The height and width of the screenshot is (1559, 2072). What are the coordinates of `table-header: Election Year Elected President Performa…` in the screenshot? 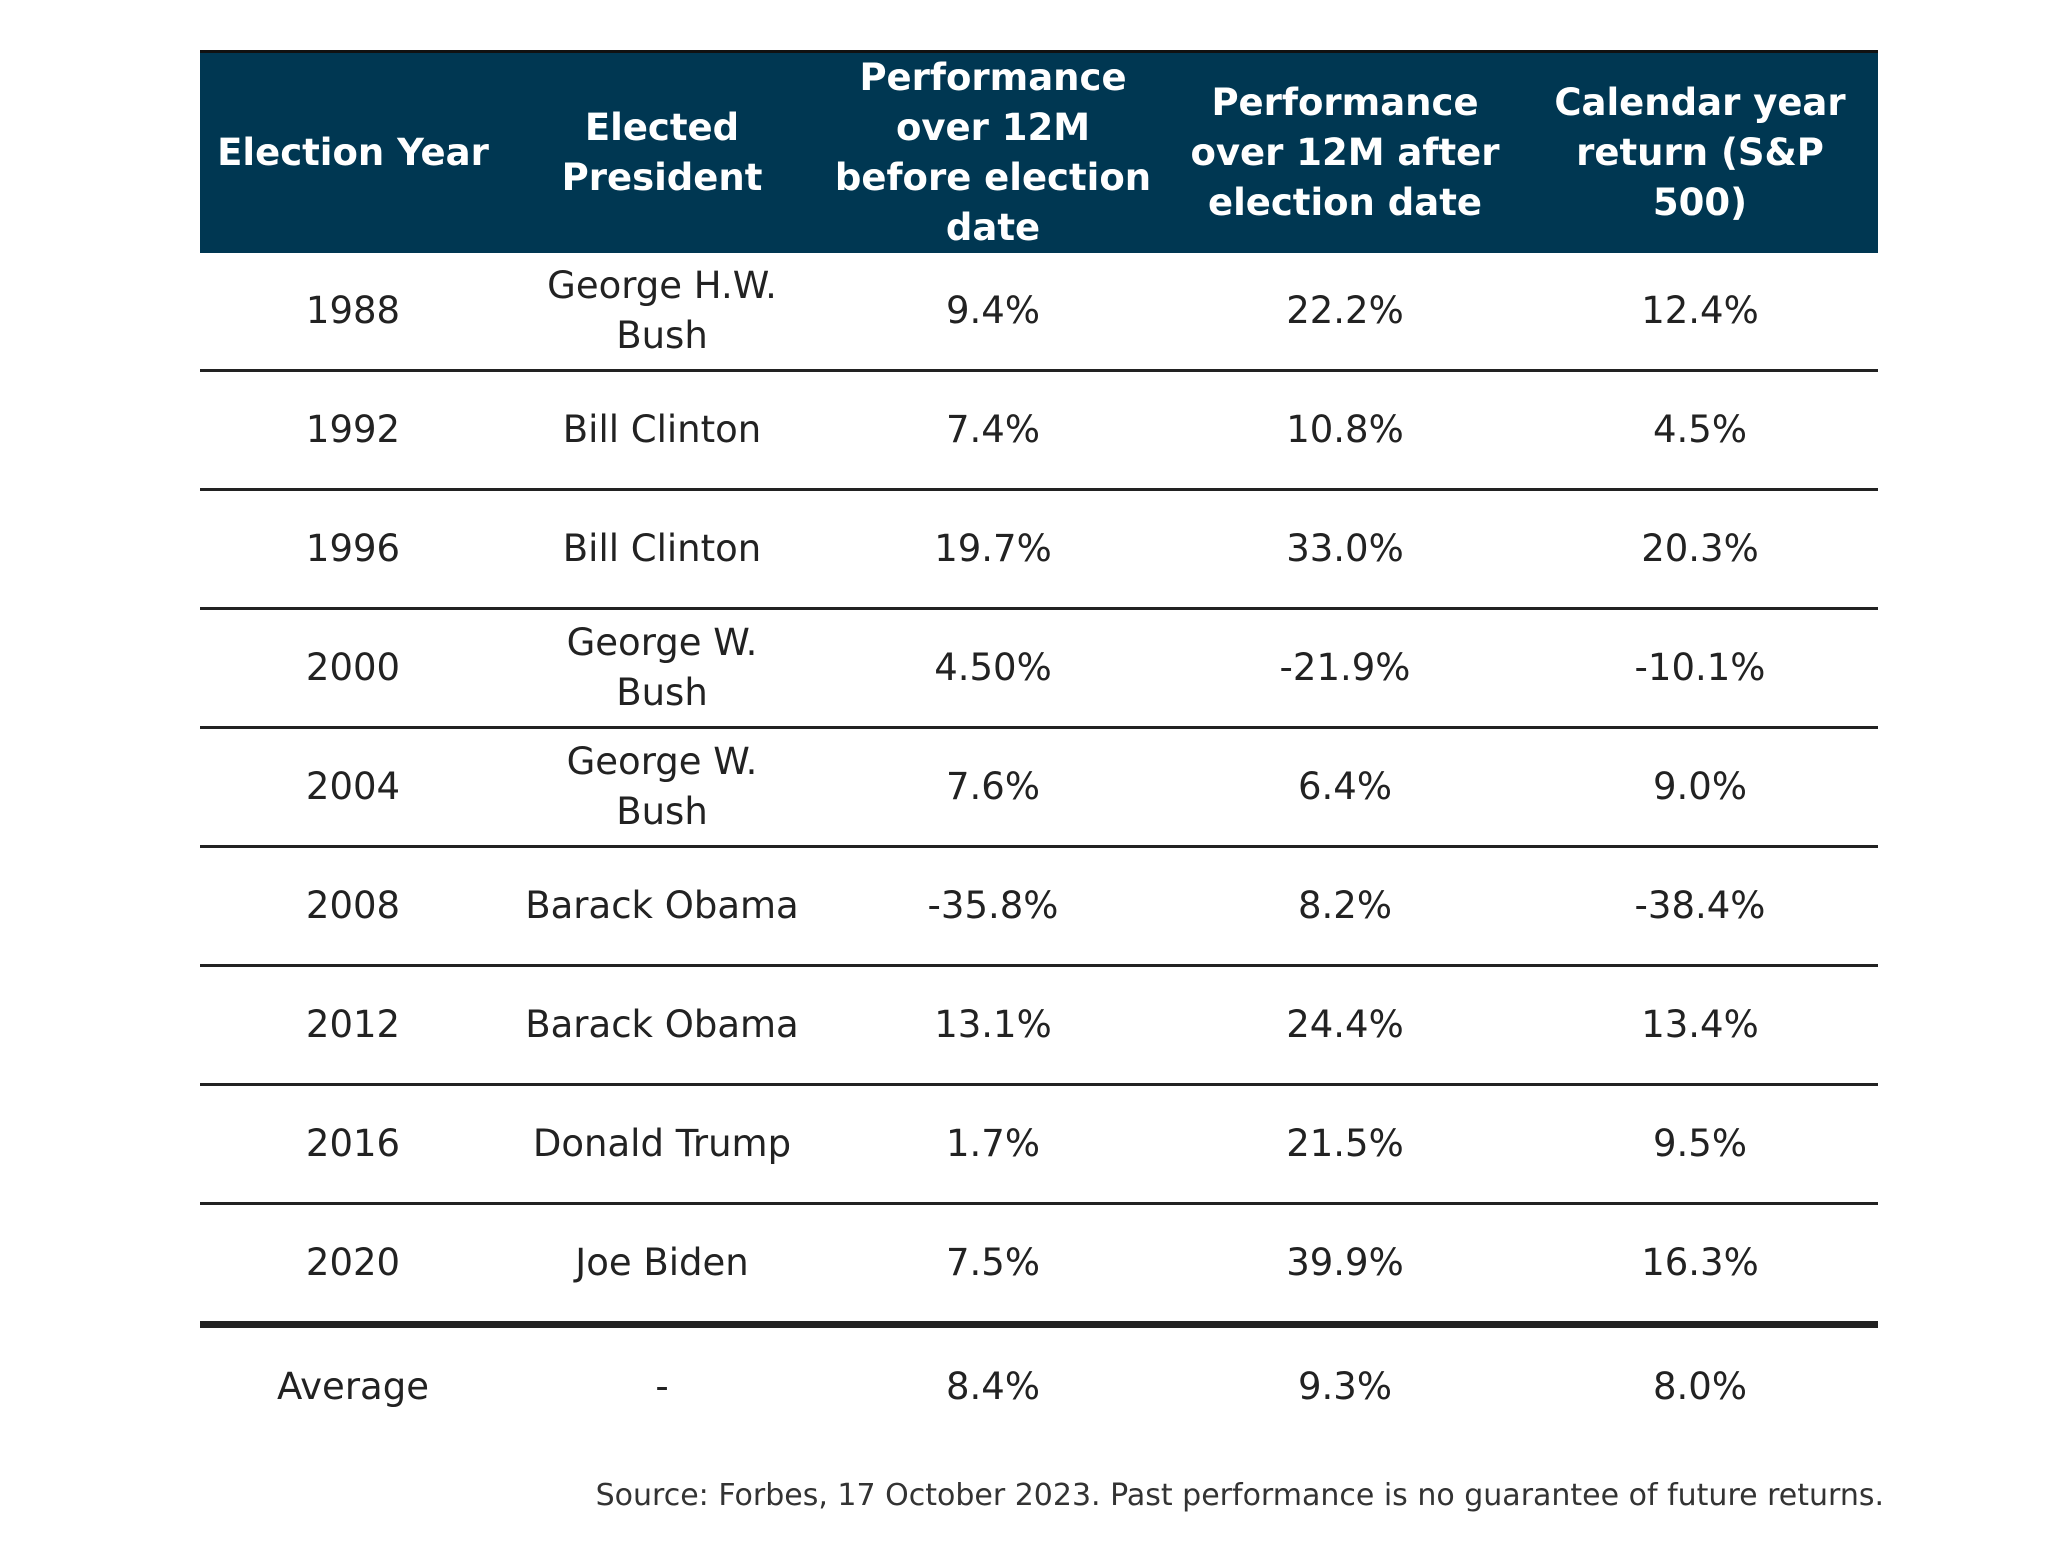 It's located at (1039, 152).